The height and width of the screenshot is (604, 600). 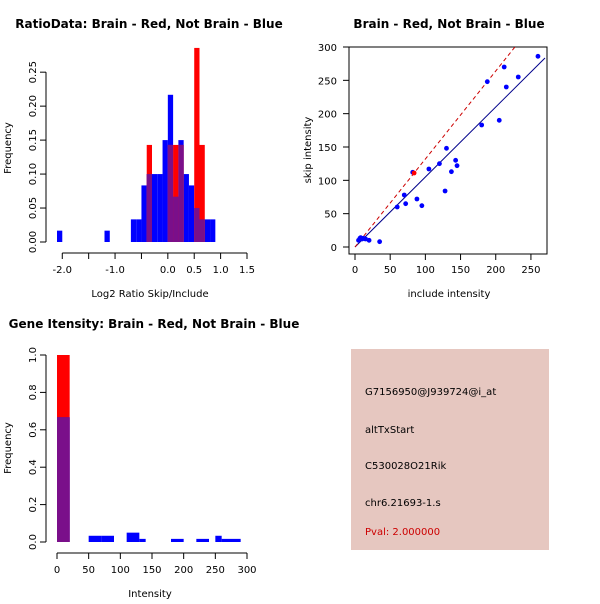 What do you see at coordinates (8, 148) in the screenshot?
I see `chart1-y-label: Frequency` at bounding box center [8, 148].